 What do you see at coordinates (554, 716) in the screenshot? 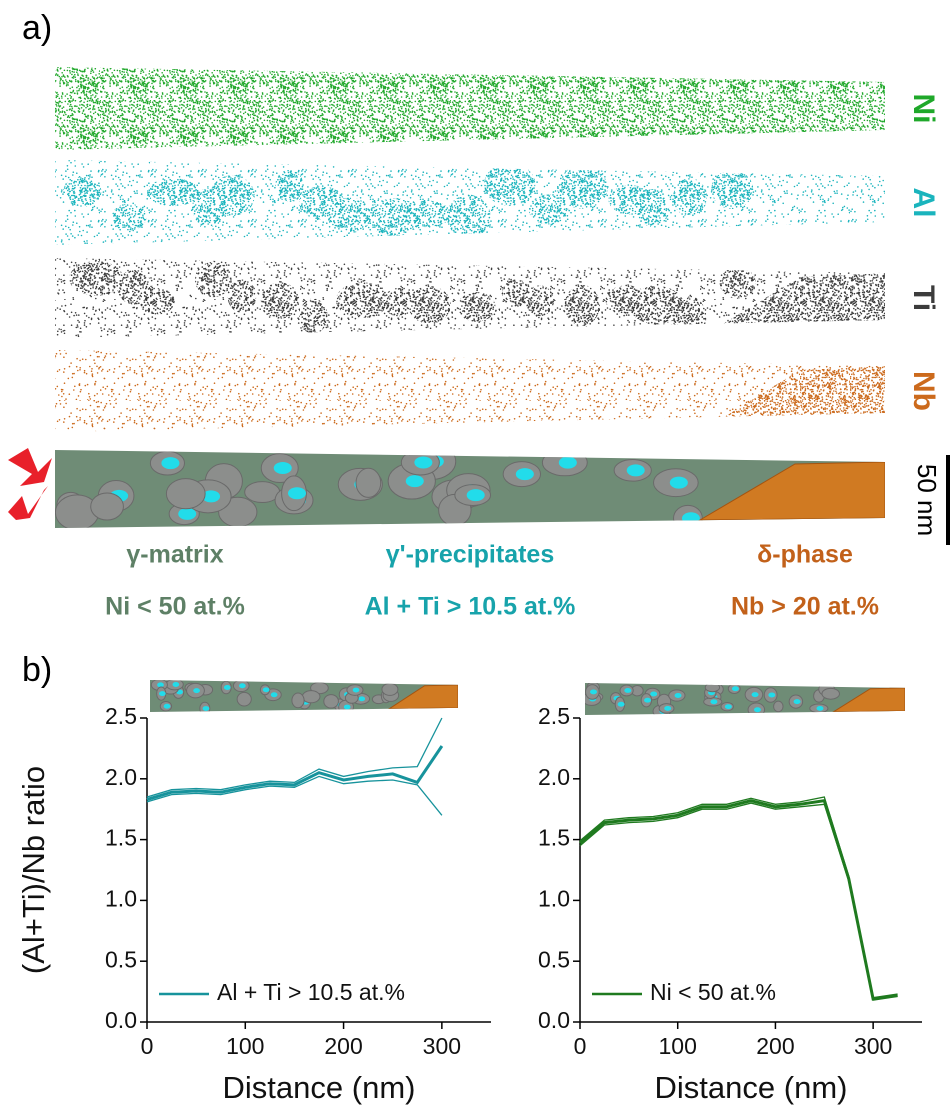
I see `y-tick-label: 2.5` at bounding box center [554, 716].